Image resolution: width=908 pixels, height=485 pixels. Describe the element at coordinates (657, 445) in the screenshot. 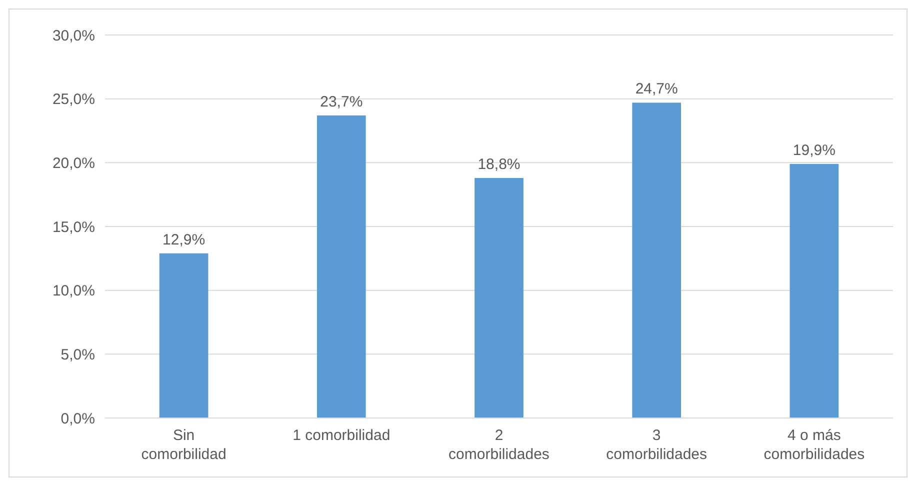

I see `x-tick-label: 3 comorbilidades` at that location.